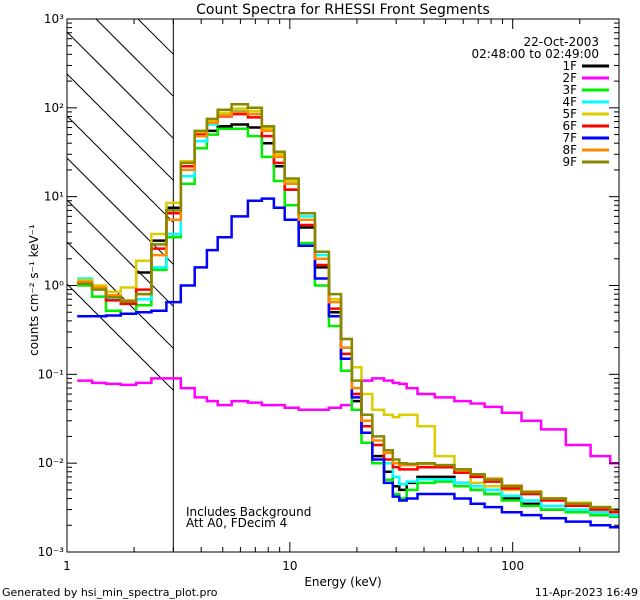 The height and width of the screenshot is (600, 640). What do you see at coordinates (569, 126) in the screenshot?
I see `legend-label-6F: 6F` at bounding box center [569, 126].